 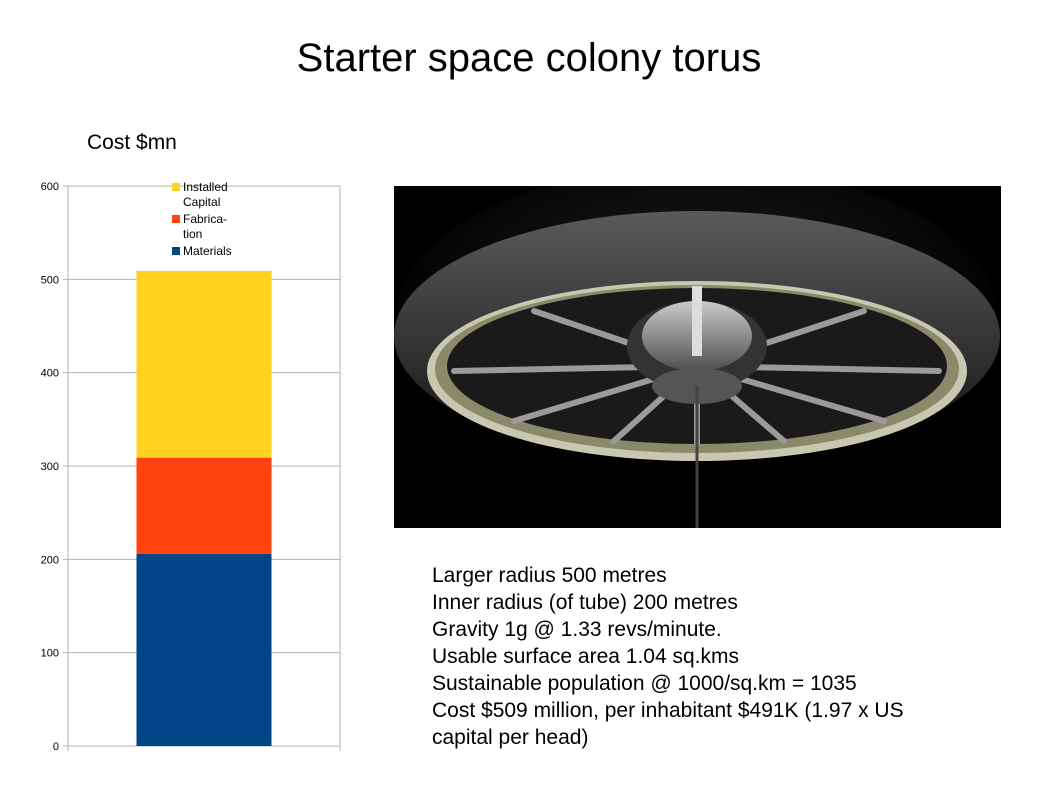 I want to click on slide-title: Starter space colony torus, so click(x=529, y=58).